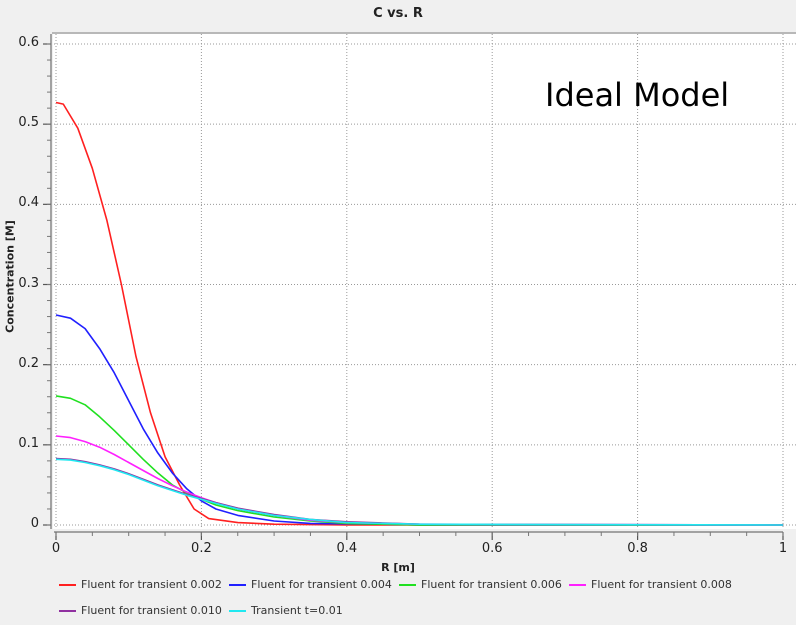 This screenshot has height=625, width=796. Describe the element at coordinates (321, 584) in the screenshot. I see `legend-label: Fluent for transient 0.004` at that location.